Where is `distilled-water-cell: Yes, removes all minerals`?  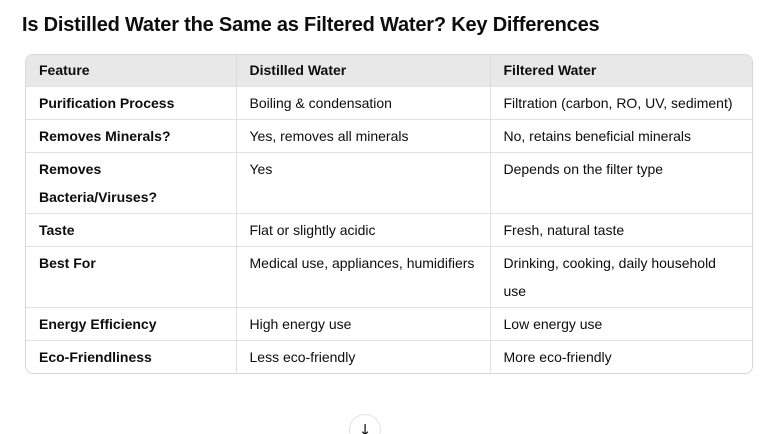
distilled-water-cell: Yes, removes all minerals is located at coordinates (363, 135).